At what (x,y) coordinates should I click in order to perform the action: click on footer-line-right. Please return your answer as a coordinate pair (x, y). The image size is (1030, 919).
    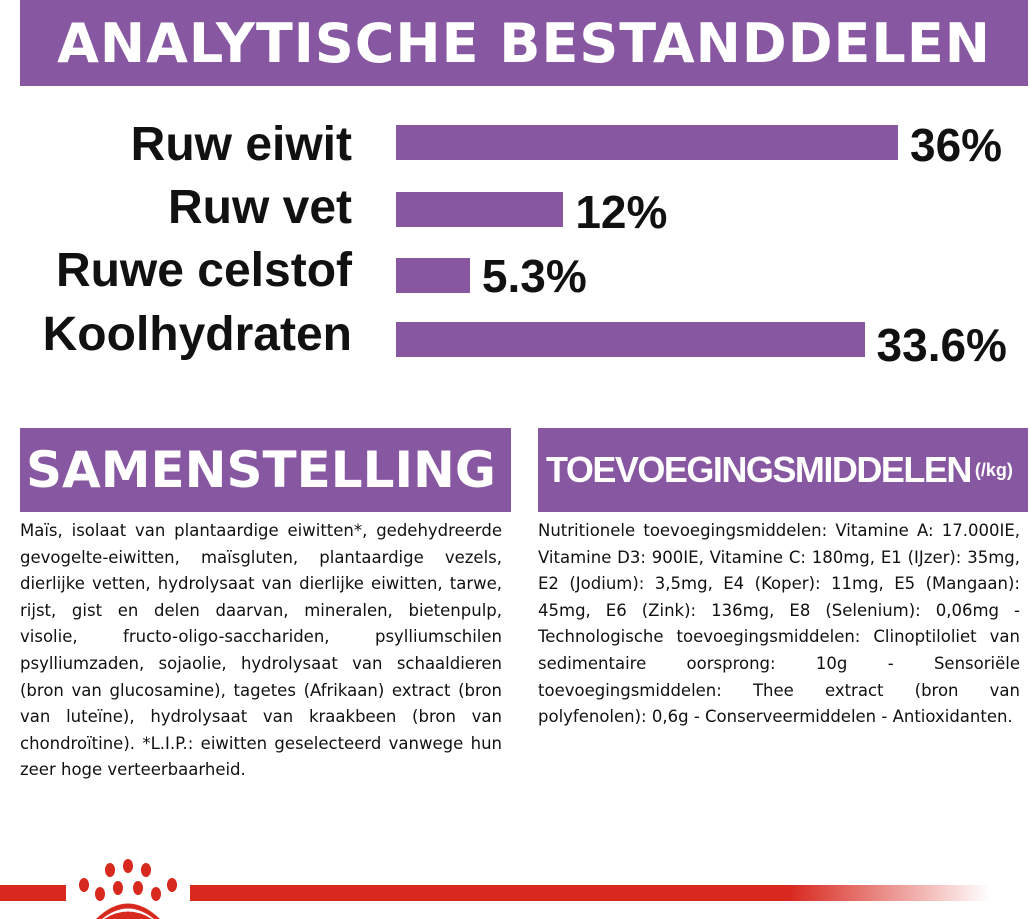
    Looking at the image, I should click on (590, 893).